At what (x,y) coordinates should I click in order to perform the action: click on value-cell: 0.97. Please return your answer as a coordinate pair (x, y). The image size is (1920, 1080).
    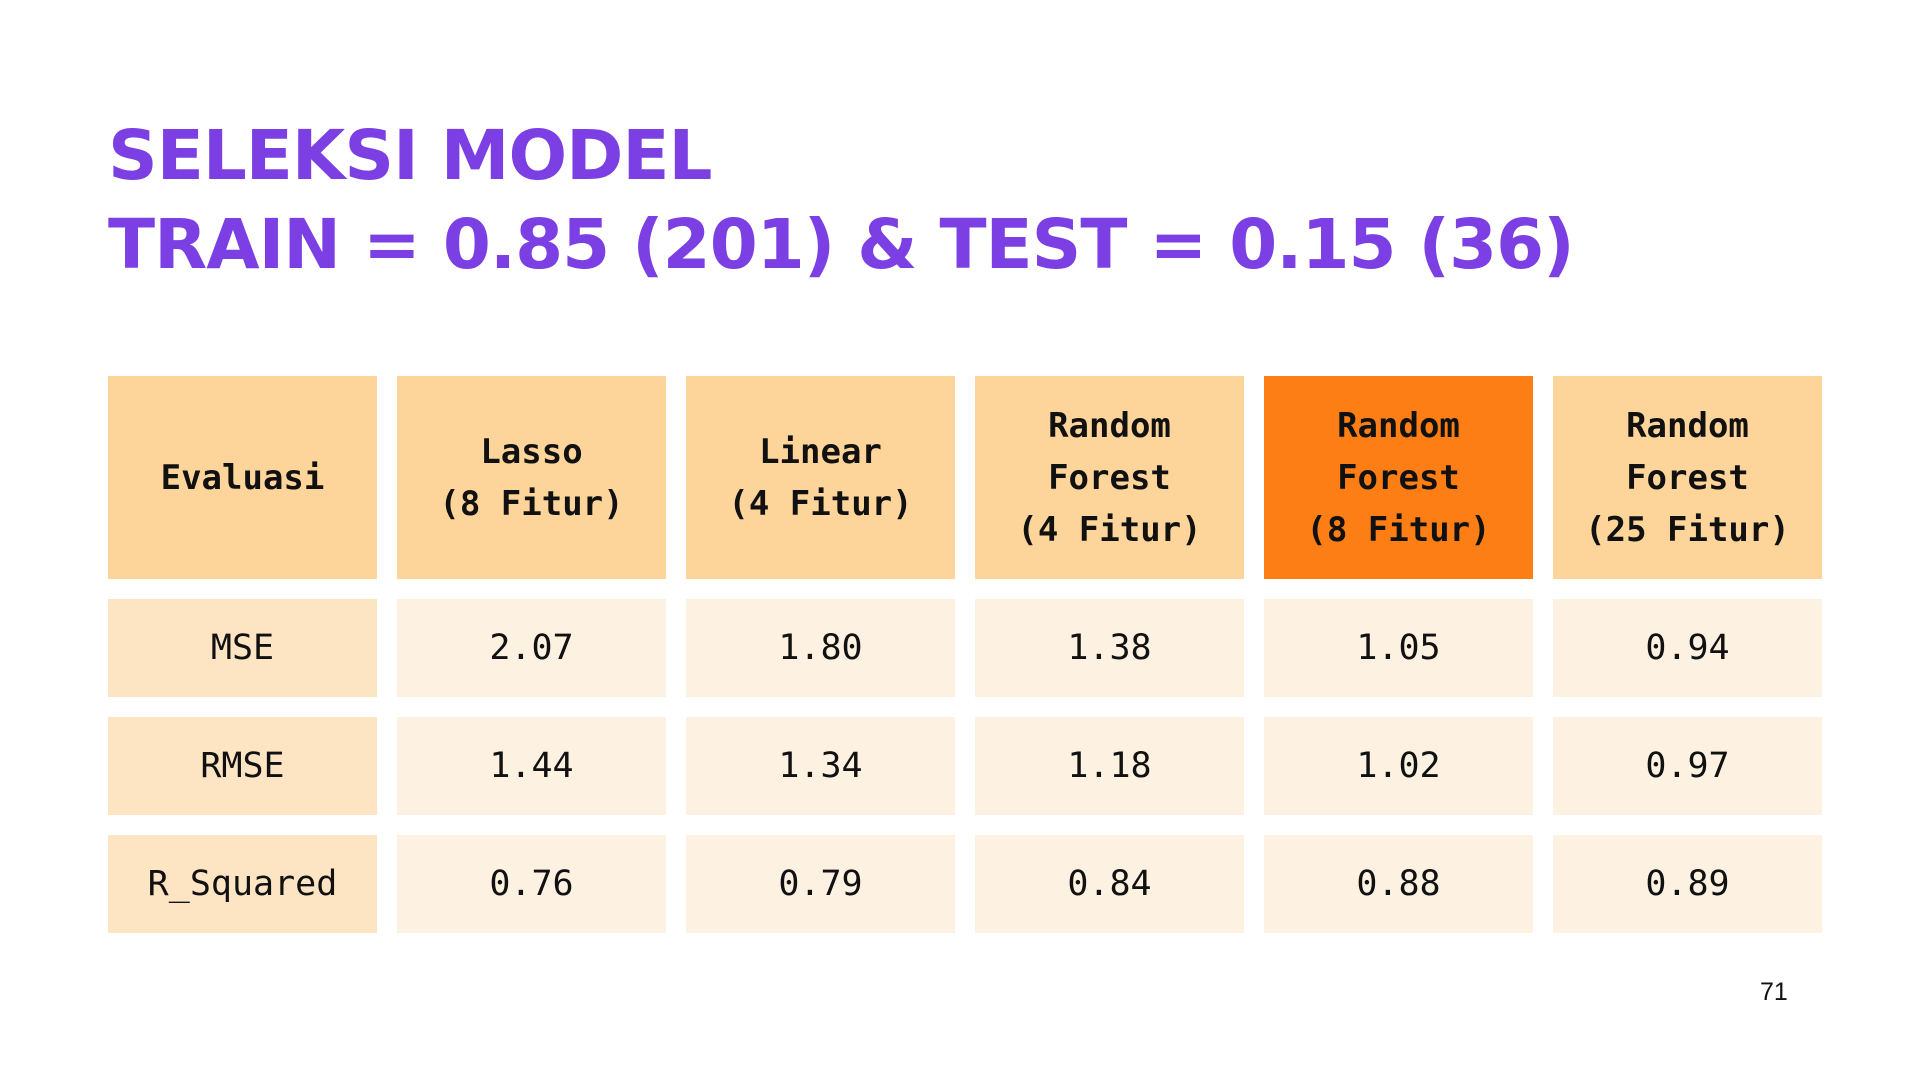
    Looking at the image, I should click on (1687, 766).